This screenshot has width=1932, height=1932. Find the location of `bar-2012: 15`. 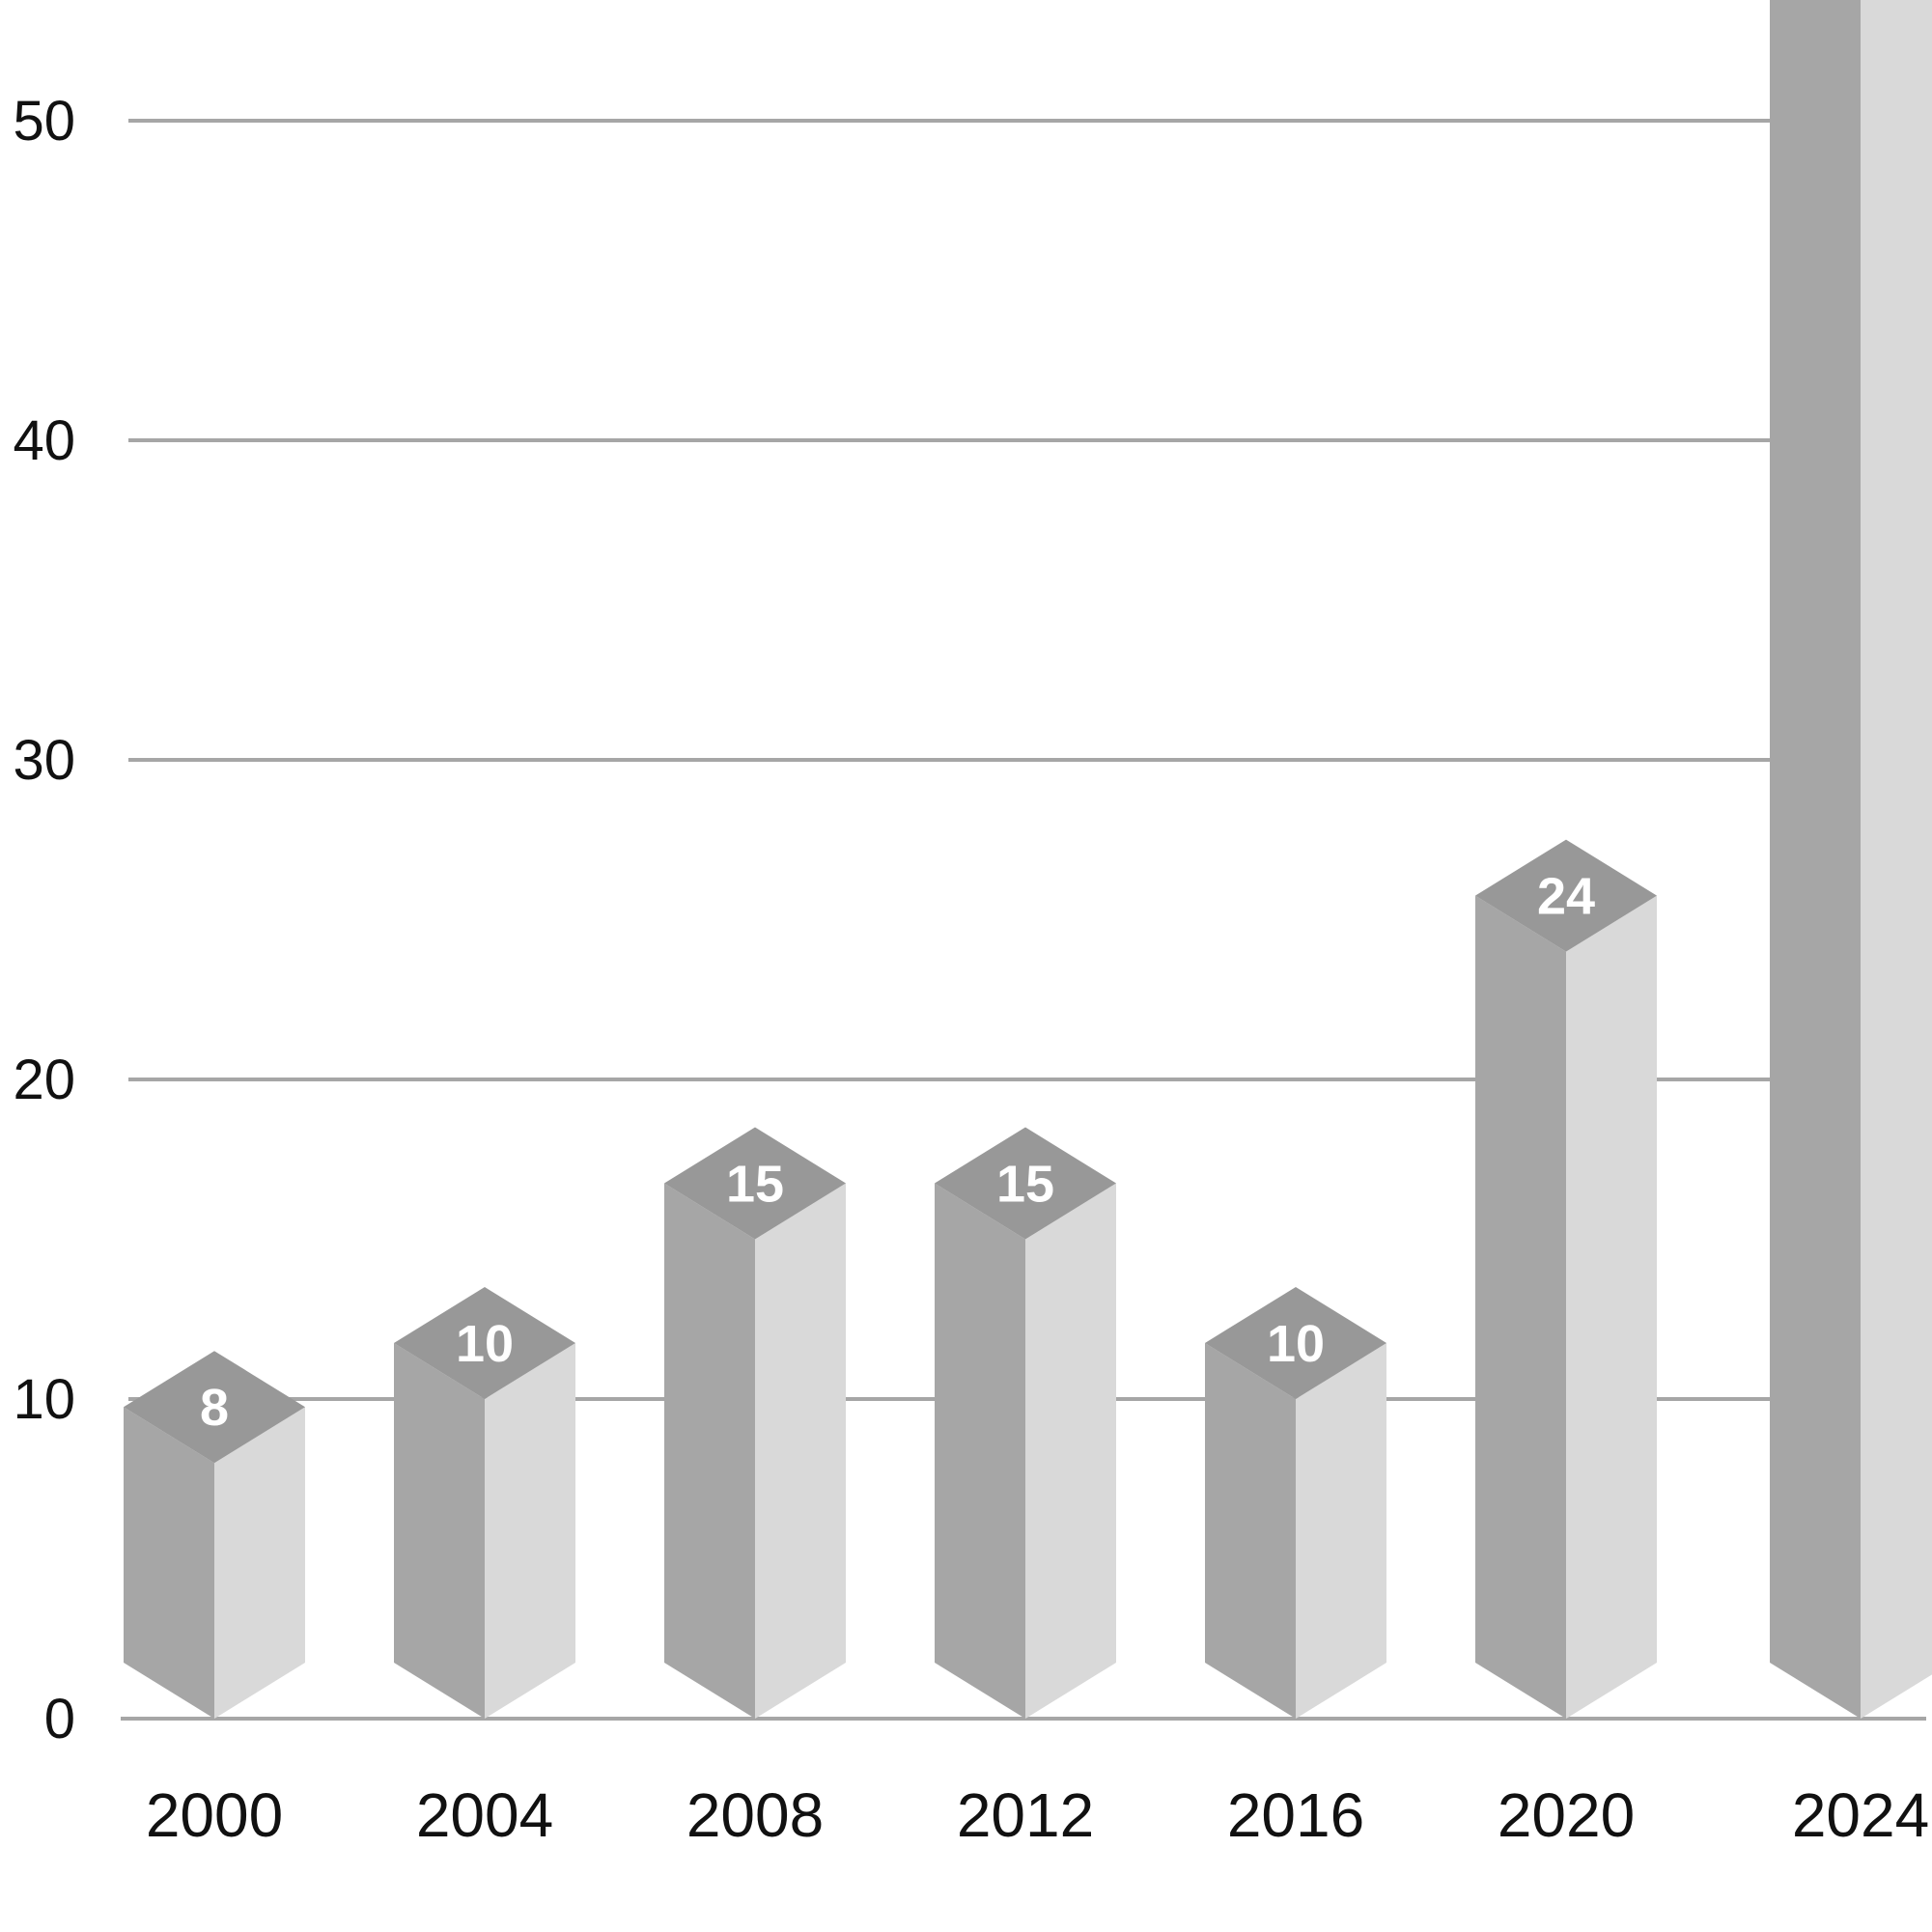

bar-2012: 15 is located at coordinates (1025, 1423).